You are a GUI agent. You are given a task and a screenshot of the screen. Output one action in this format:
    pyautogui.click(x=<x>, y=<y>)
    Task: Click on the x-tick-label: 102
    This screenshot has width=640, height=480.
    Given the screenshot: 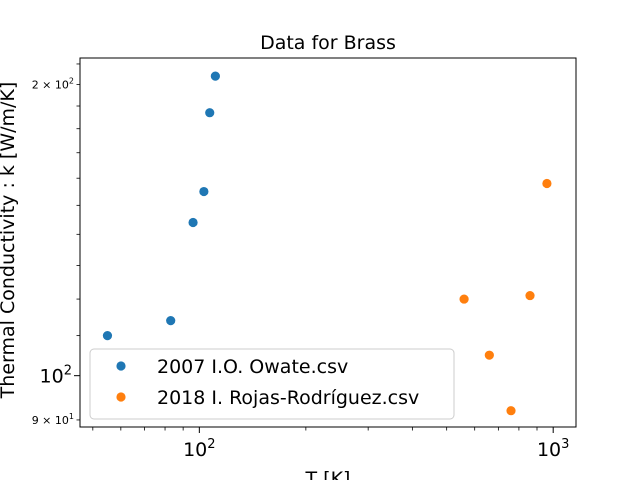 What is the action you would take?
    pyautogui.click(x=199, y=449)
    